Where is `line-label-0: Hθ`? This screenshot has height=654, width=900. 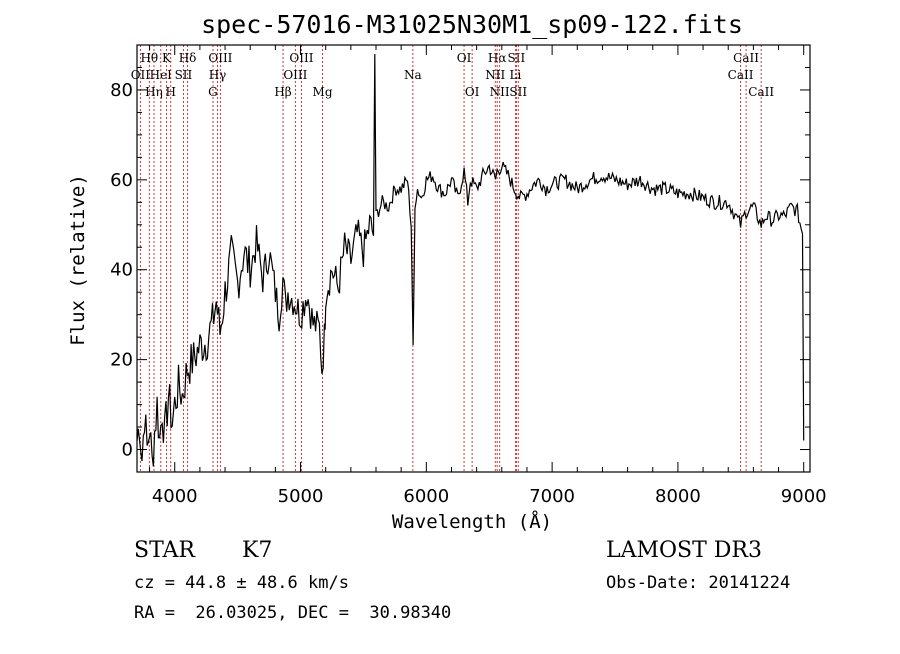 line-label-0: Hθ is located at coordinates (149, 58).